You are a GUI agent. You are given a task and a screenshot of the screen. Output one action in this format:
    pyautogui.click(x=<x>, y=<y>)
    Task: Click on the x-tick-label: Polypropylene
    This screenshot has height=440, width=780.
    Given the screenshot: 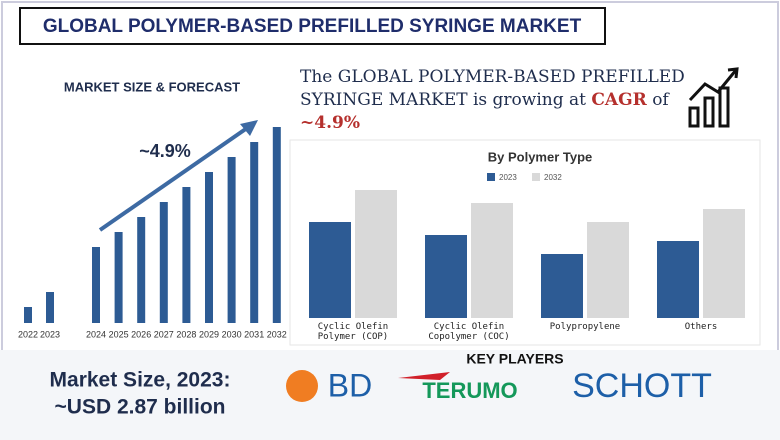 What is the action you would take?
    pyautogui.click(x=585, y=327)
    